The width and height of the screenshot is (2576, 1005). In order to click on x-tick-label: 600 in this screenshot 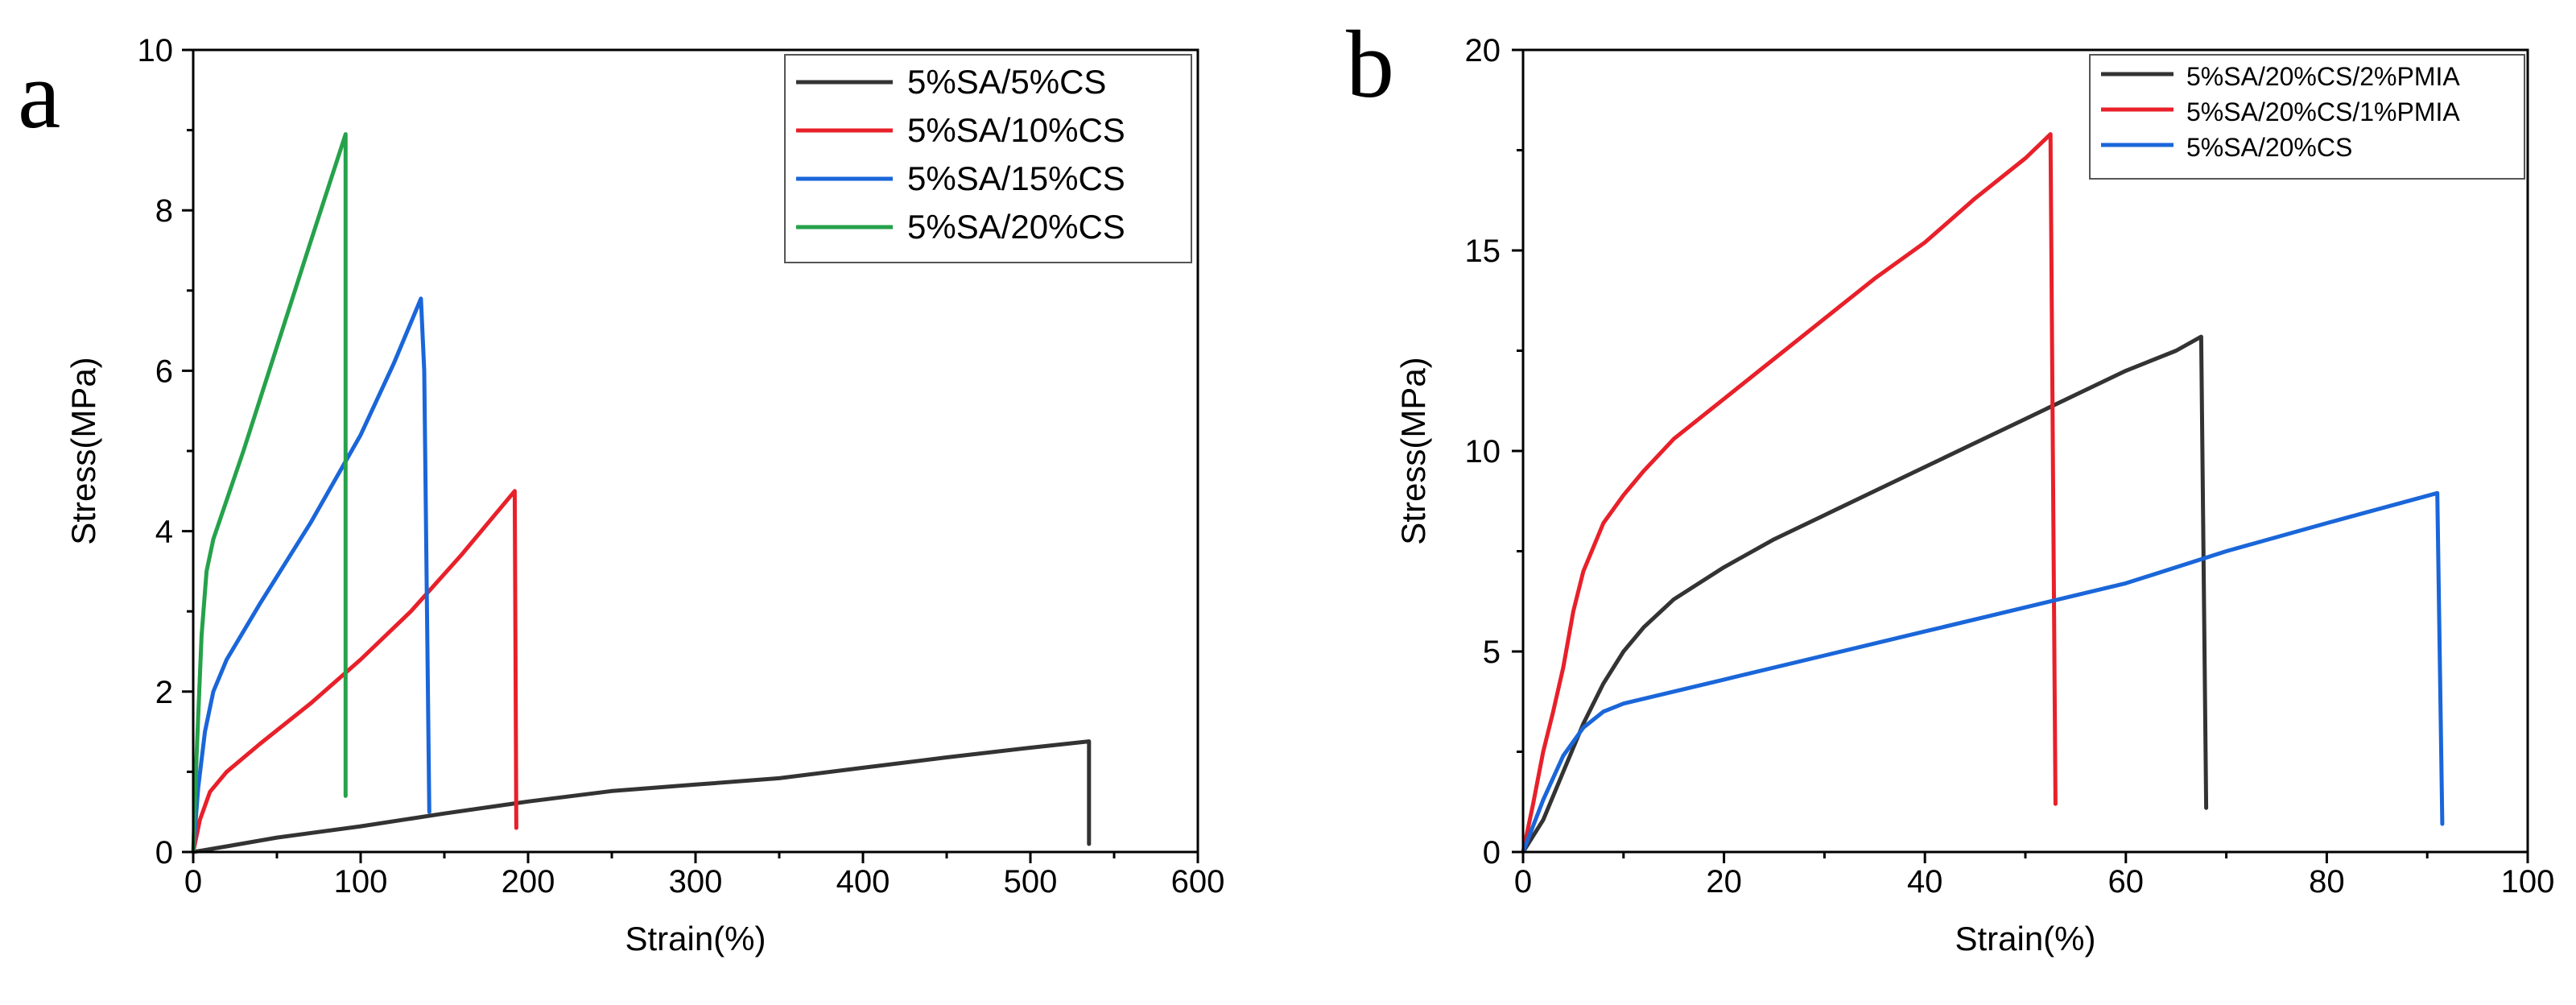, I will do `click(1198, 882)`.